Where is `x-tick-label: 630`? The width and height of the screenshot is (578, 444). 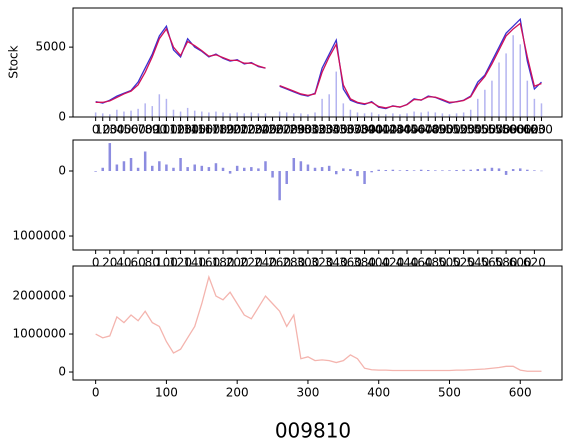 x-tick-label: 630 is located at coordinates (541, 130).